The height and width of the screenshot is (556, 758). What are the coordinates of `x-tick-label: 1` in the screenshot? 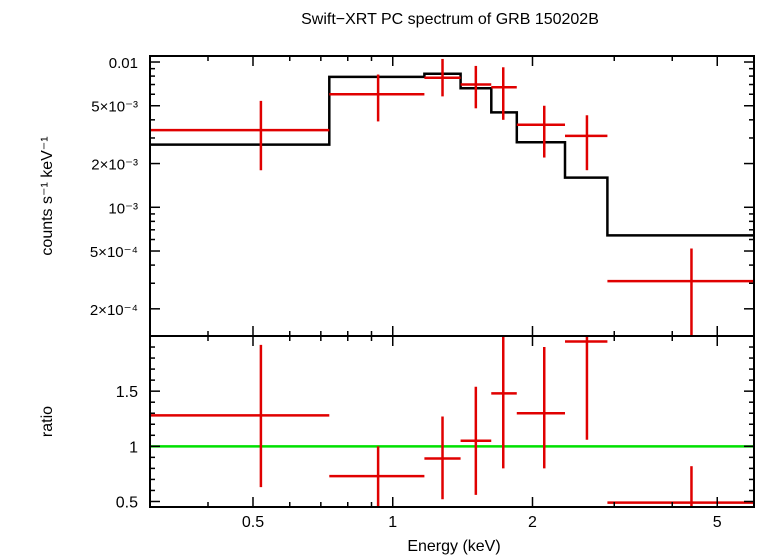 It's located at (392, 522).